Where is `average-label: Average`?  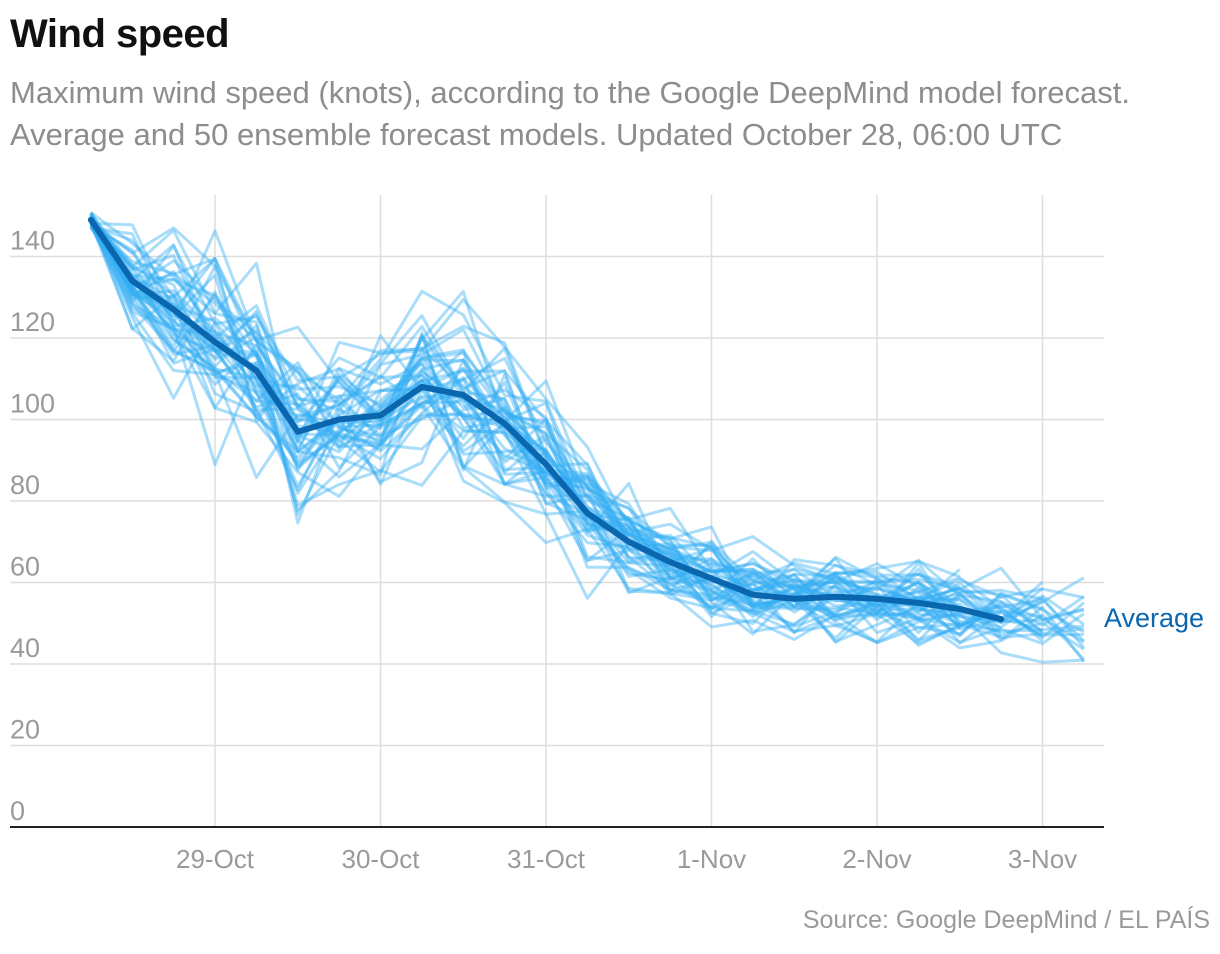 average-label: Average is located at coordinates (1154, 618).